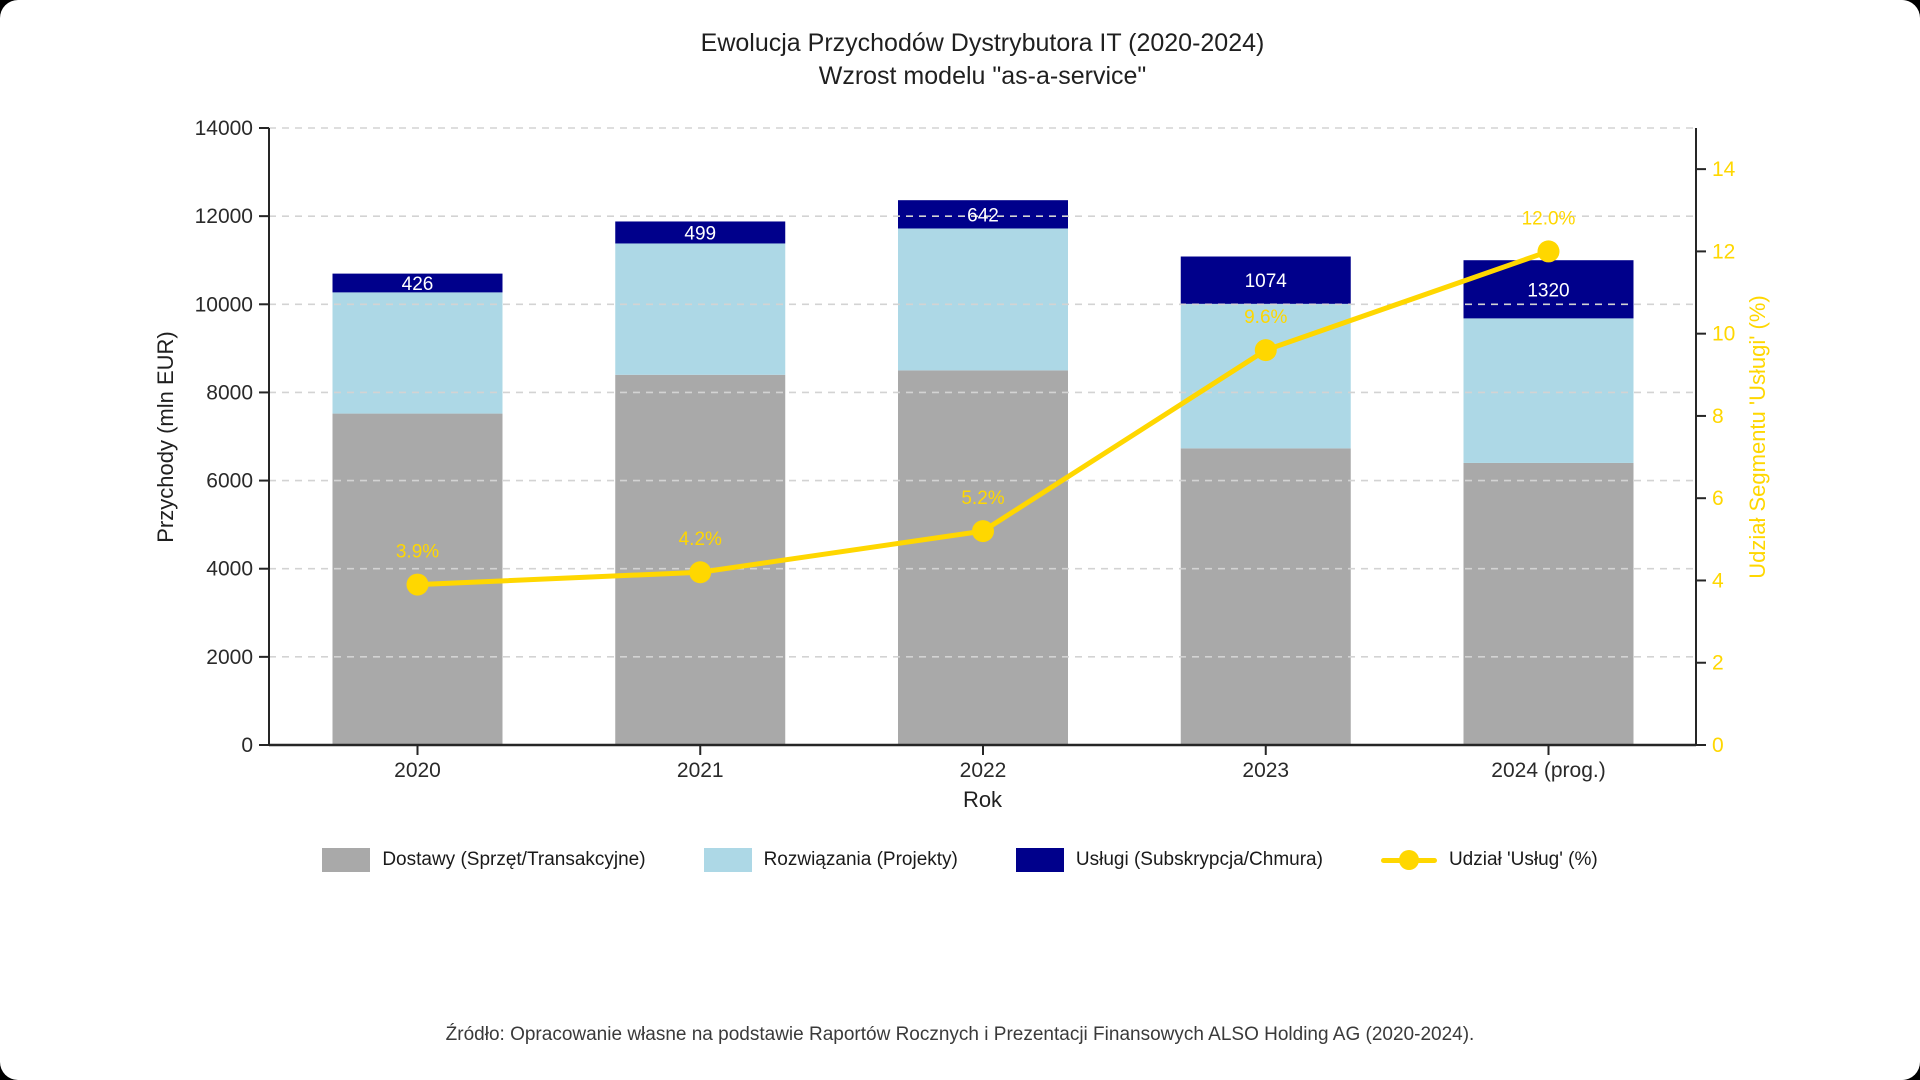 This screenshot has width=1920, height=1080. Describe the element at coordinates (417, 584) in the screenshot. I see `line-point-2020` at that location.